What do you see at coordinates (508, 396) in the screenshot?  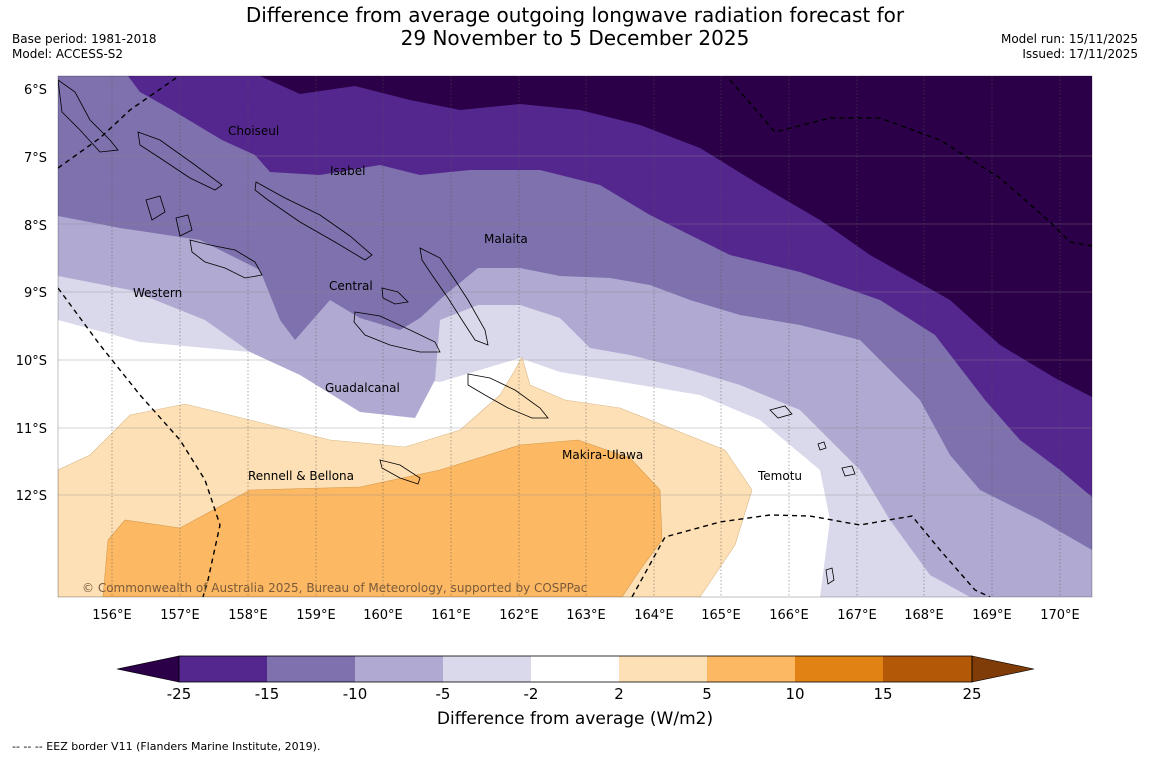 I see `island-makira` at bounding box center [508, 396].